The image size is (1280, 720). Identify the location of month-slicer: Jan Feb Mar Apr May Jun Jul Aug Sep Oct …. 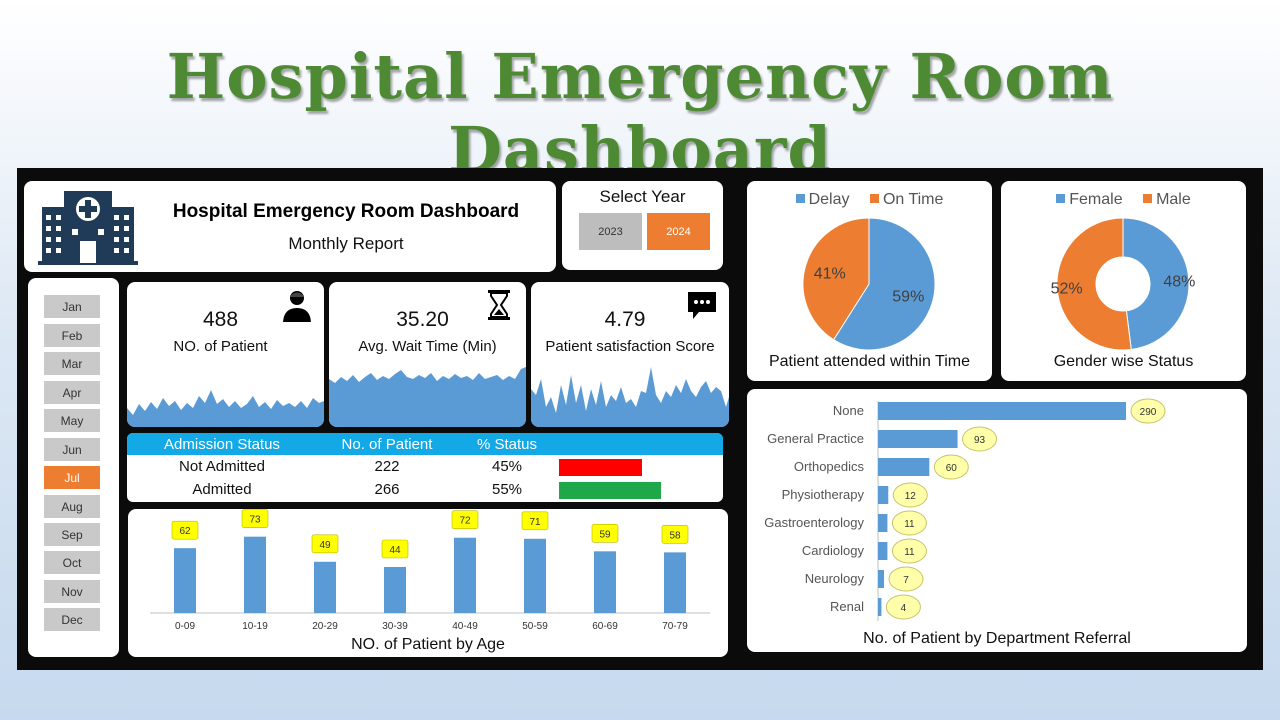
(73, 467).